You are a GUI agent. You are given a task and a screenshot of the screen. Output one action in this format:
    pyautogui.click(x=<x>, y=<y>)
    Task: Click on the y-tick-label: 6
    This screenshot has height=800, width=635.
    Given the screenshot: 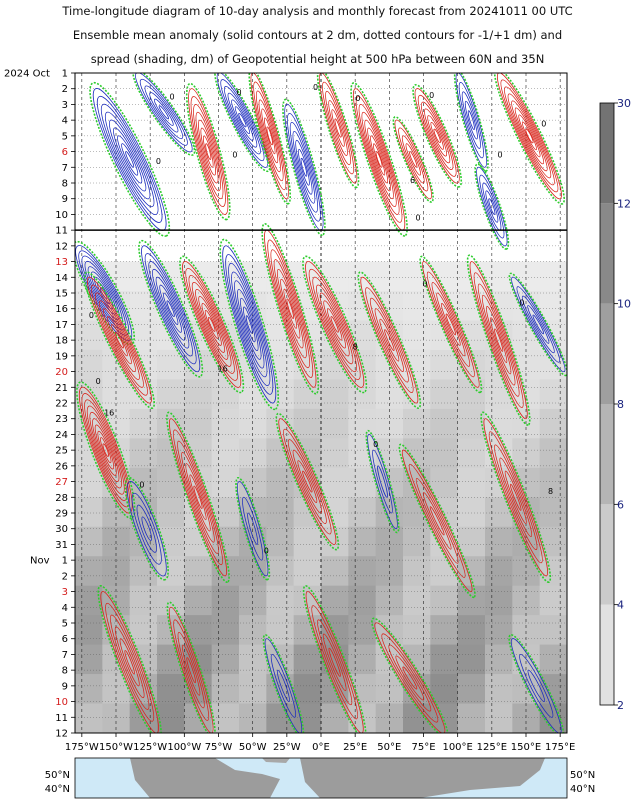 What is the action you would take?
    pyautogui.click(x=65, y=639)
    